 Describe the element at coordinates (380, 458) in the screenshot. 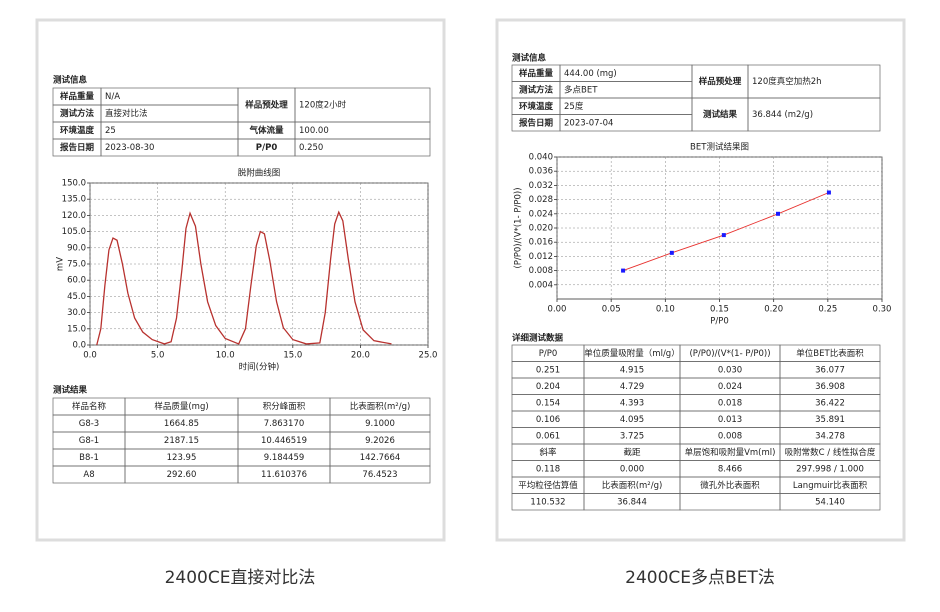

I see `cell-text: 142.7664` at that location.